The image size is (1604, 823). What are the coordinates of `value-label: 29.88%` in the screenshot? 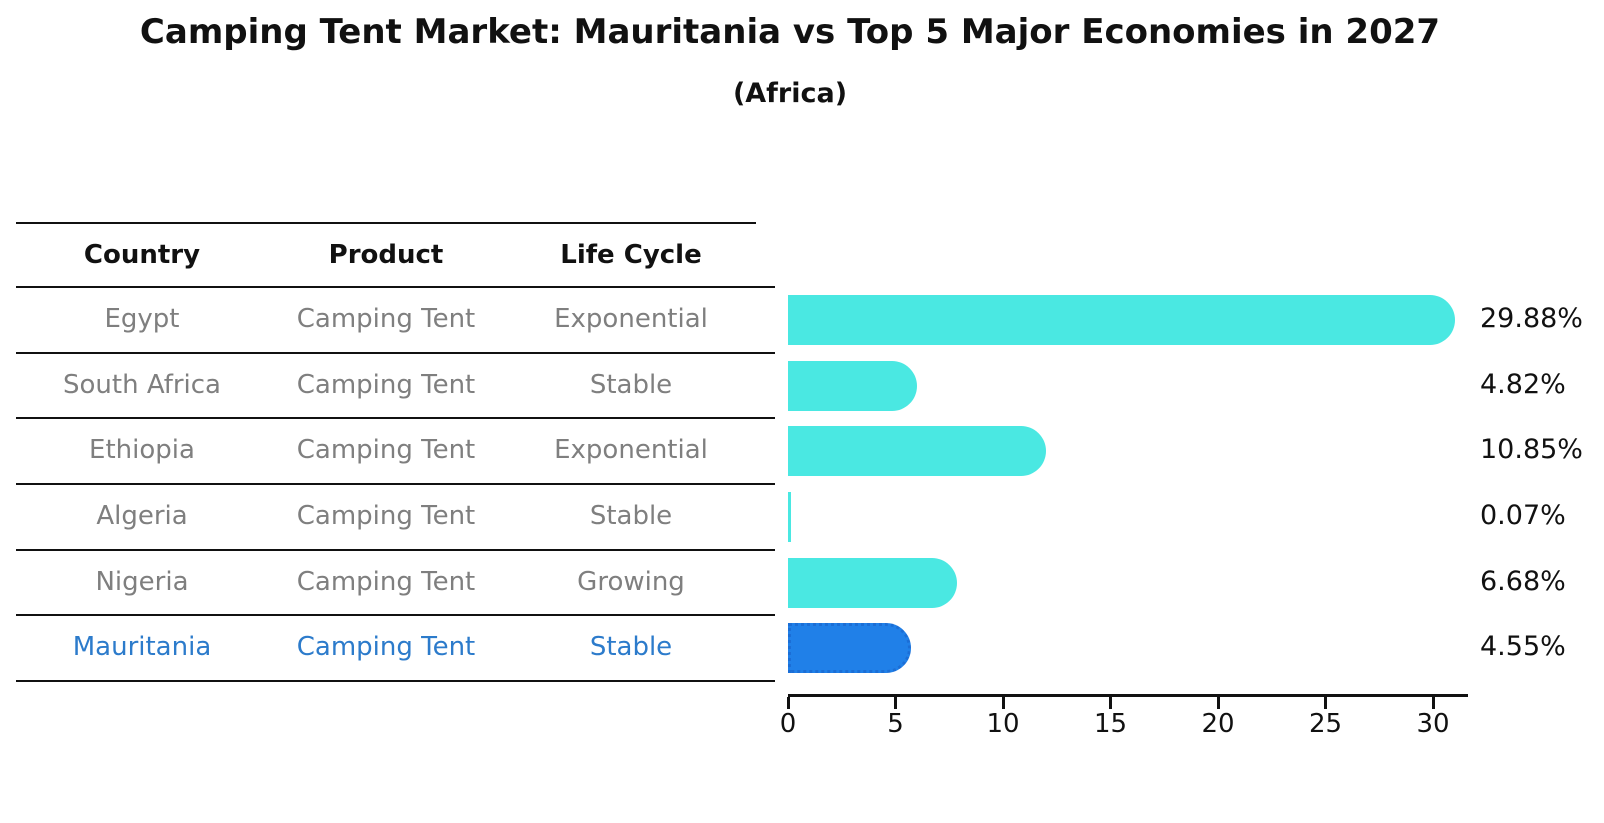 It's located at (1531, 318).